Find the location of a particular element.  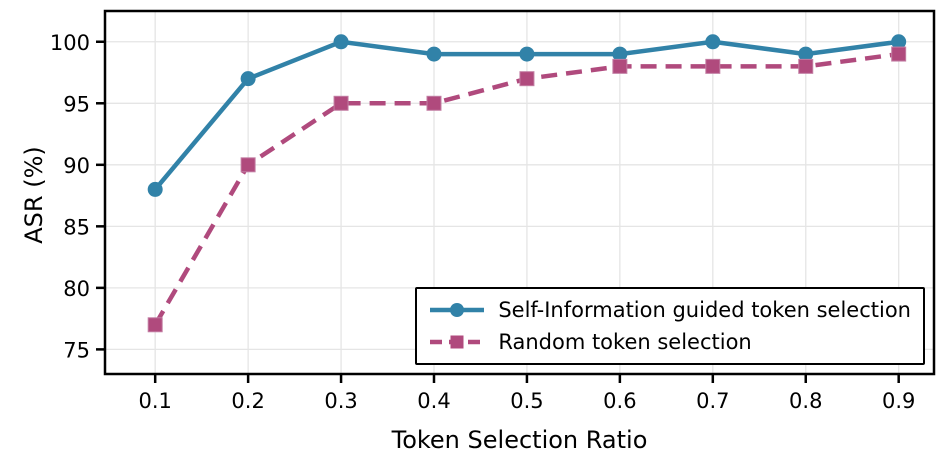

legend-item-self-information: Self-Information guided token selection is located at coordinates (669, 310).